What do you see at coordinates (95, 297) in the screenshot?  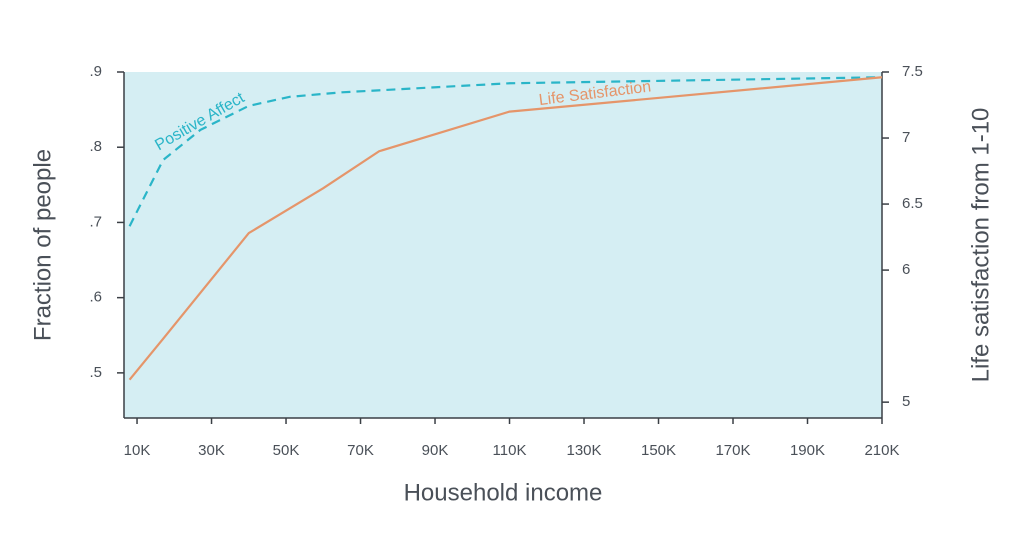 I see `y-tick-label: .6` at bounding box center [95, 297].